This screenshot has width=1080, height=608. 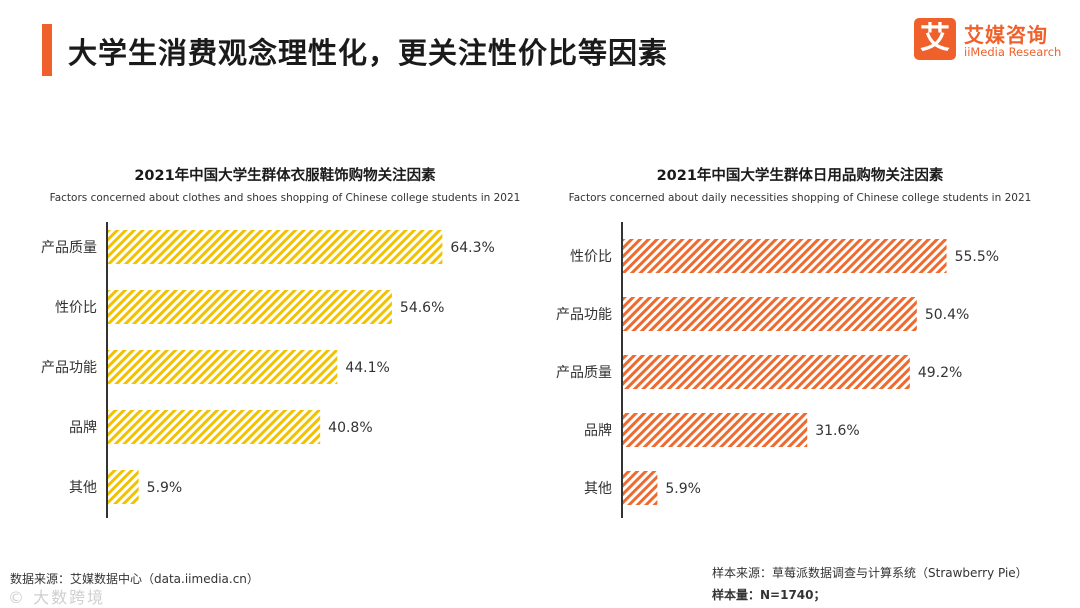 I want to click on chart-left-title: 2021年中国大学生群体衣服鞋饰购物关注因素, so click(x=285, y=176).